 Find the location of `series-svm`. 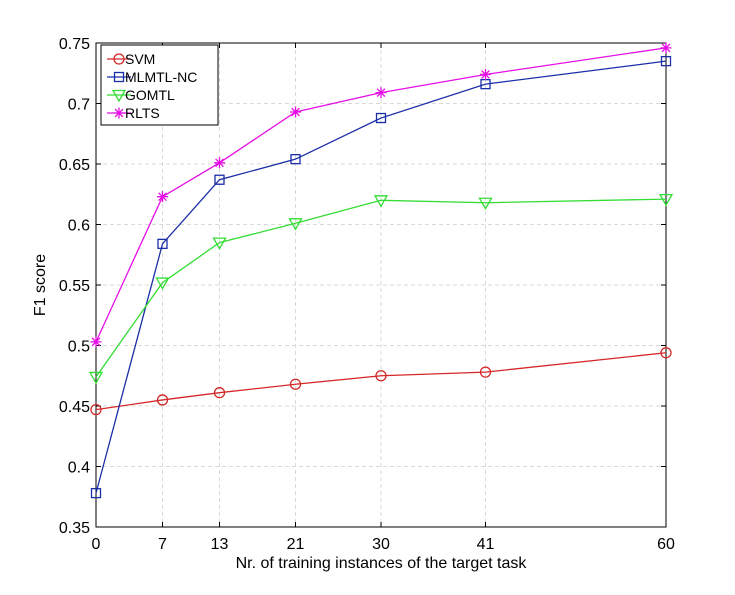

series-svm is located at coordinates (381, 381).